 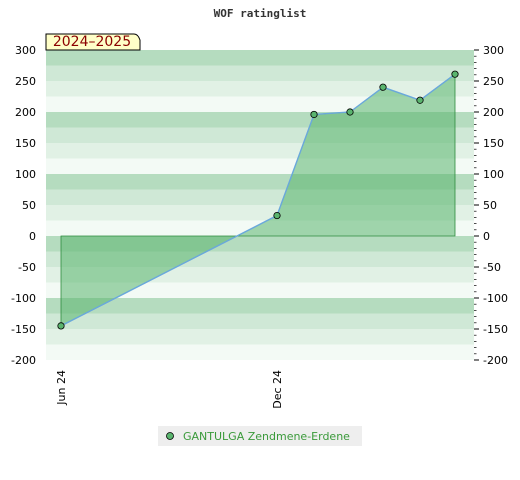 I want to click on y-tick-label-left: 50, so click(x=29, y=205).